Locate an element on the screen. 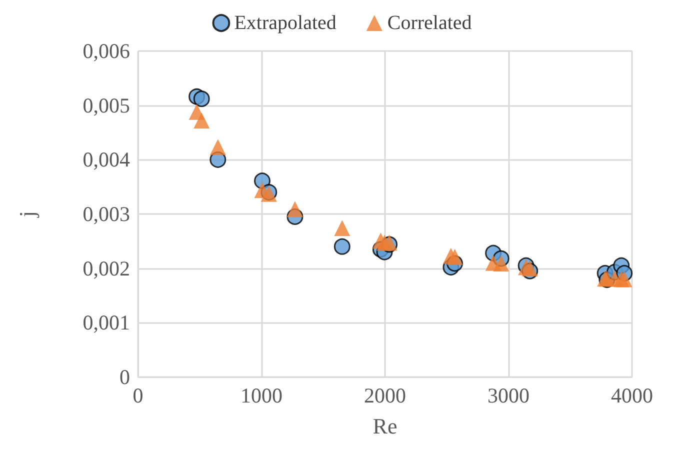 The image size is (684, 460). x-axis-title: Re is located at coordinates (385, 426).